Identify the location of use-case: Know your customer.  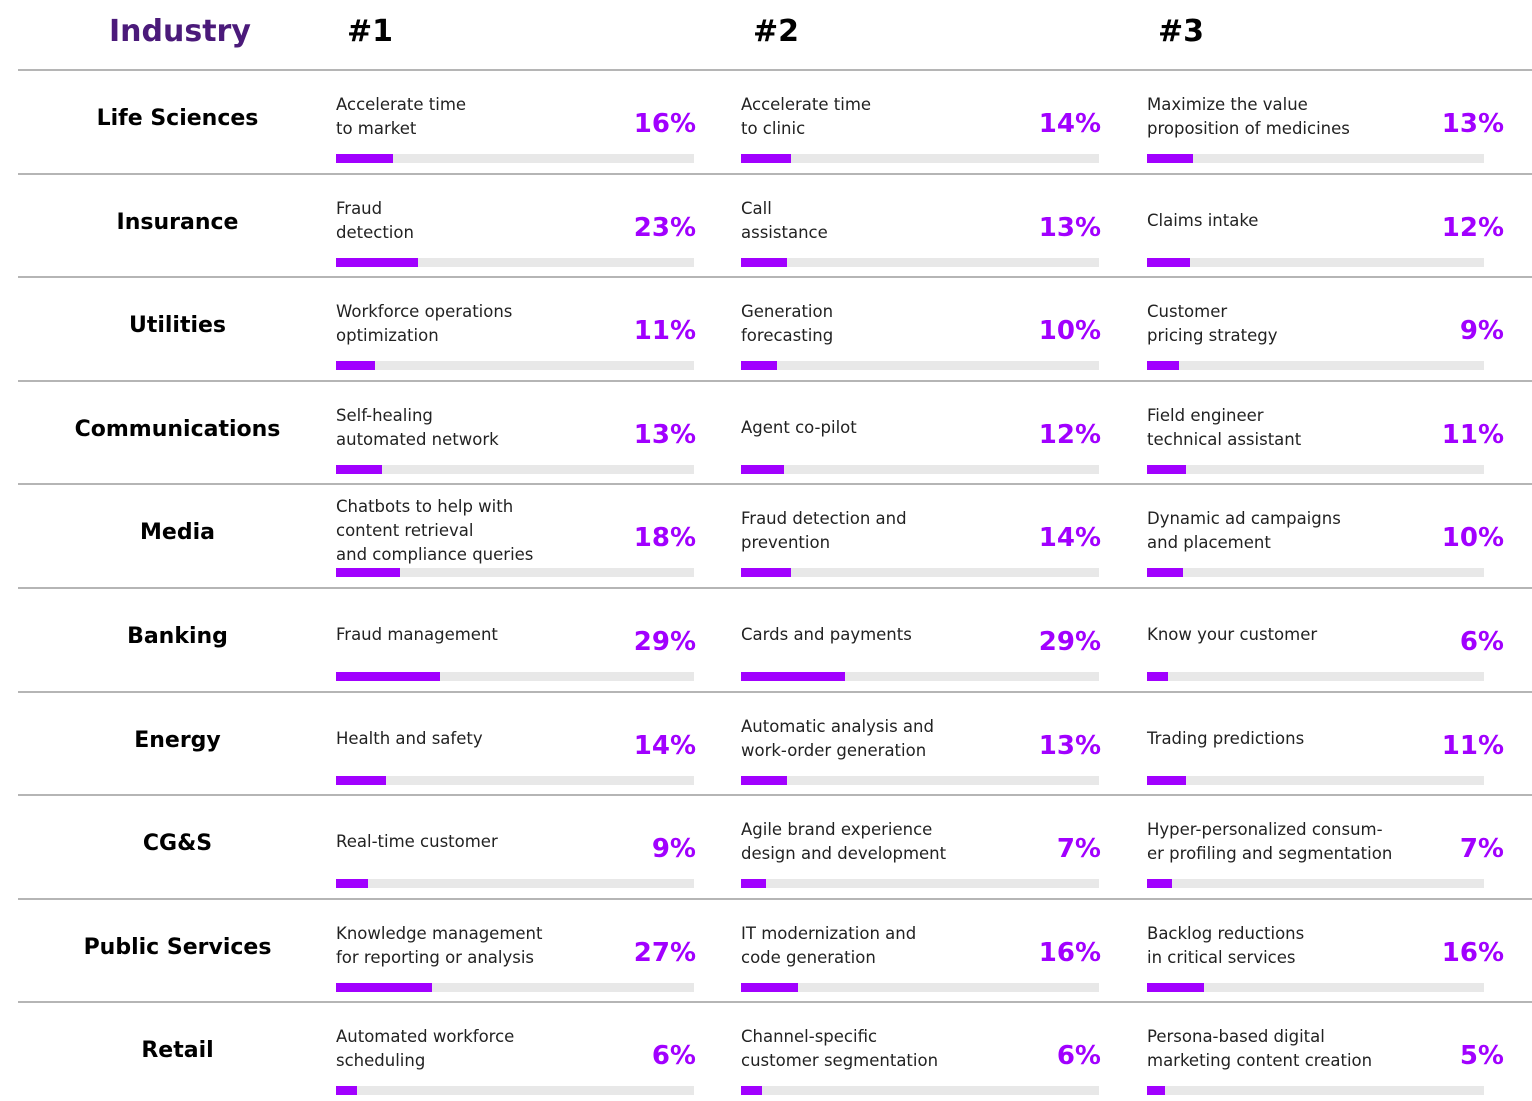
(1232, 634).